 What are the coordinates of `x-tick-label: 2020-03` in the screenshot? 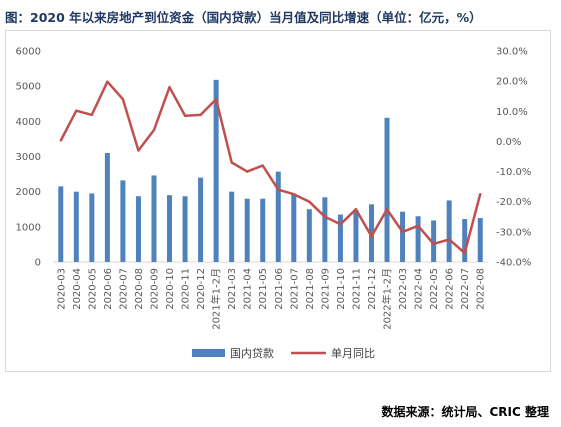 It's located at (61, 289).